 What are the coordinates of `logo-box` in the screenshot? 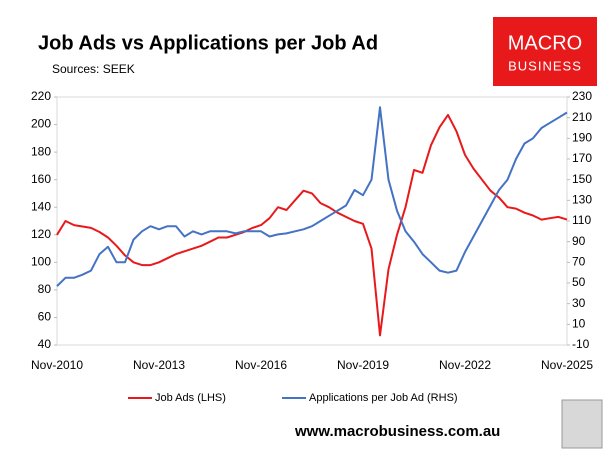 It's located at (545, 51).